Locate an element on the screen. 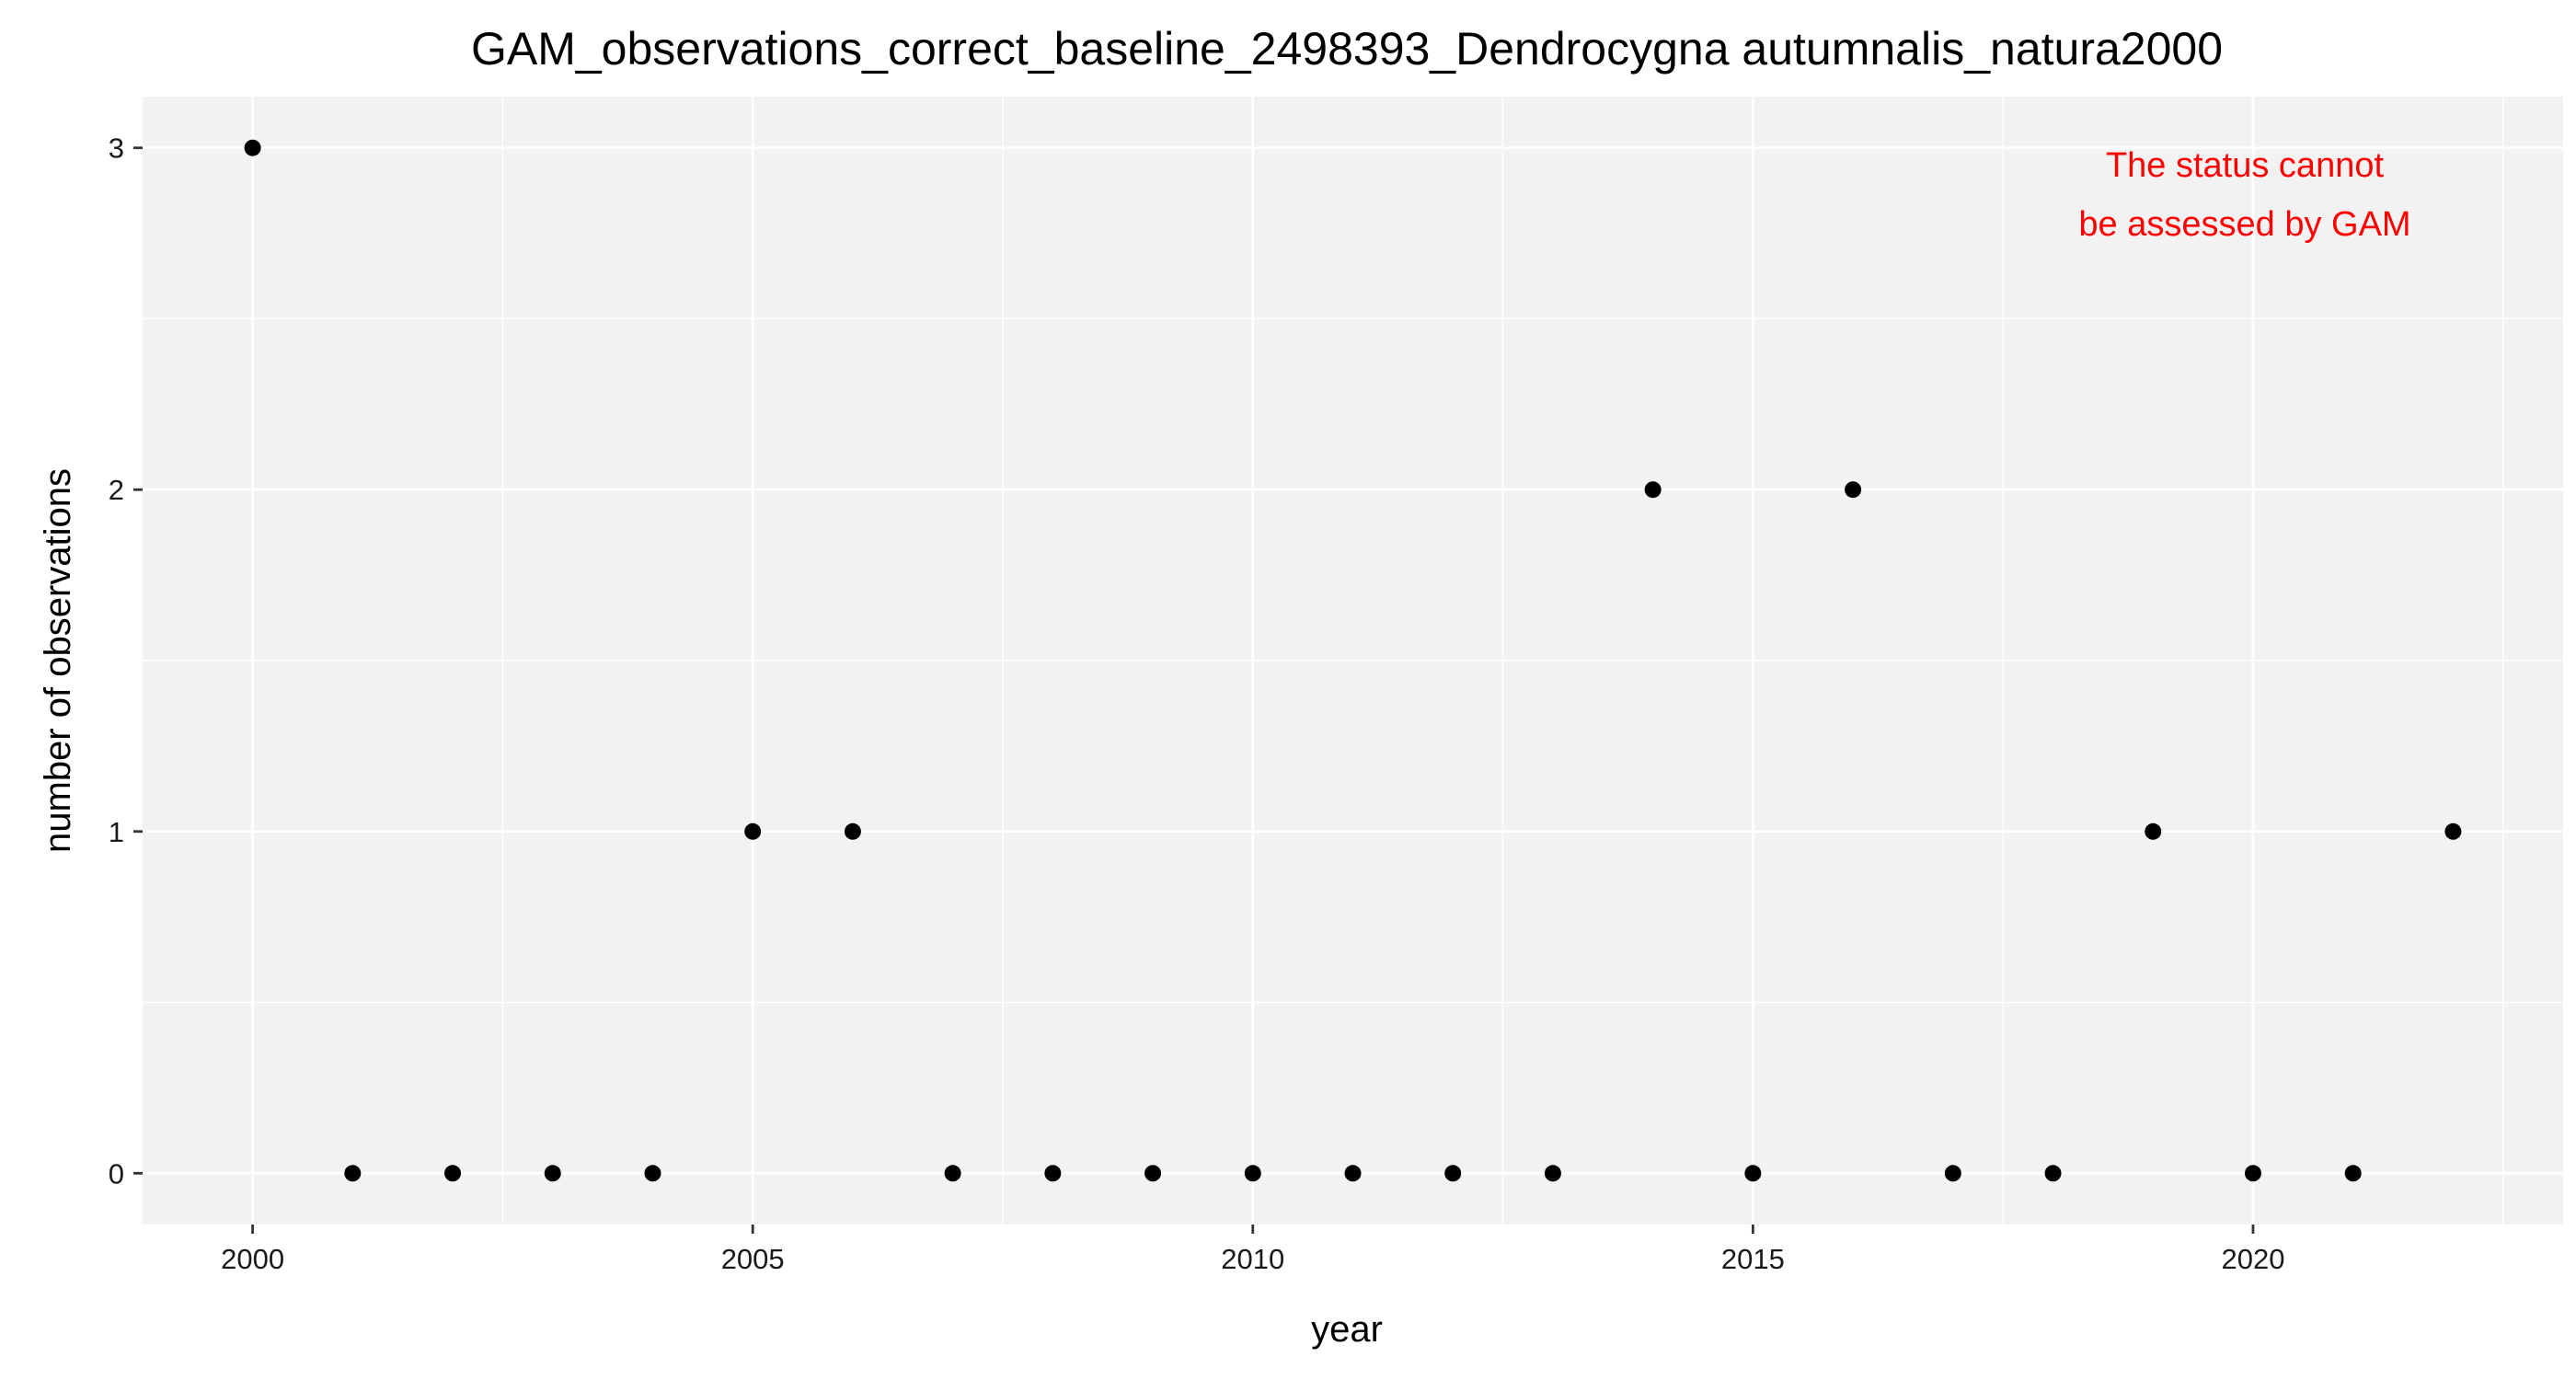  data-point-2015 is located at coordinates (1753, 1173).